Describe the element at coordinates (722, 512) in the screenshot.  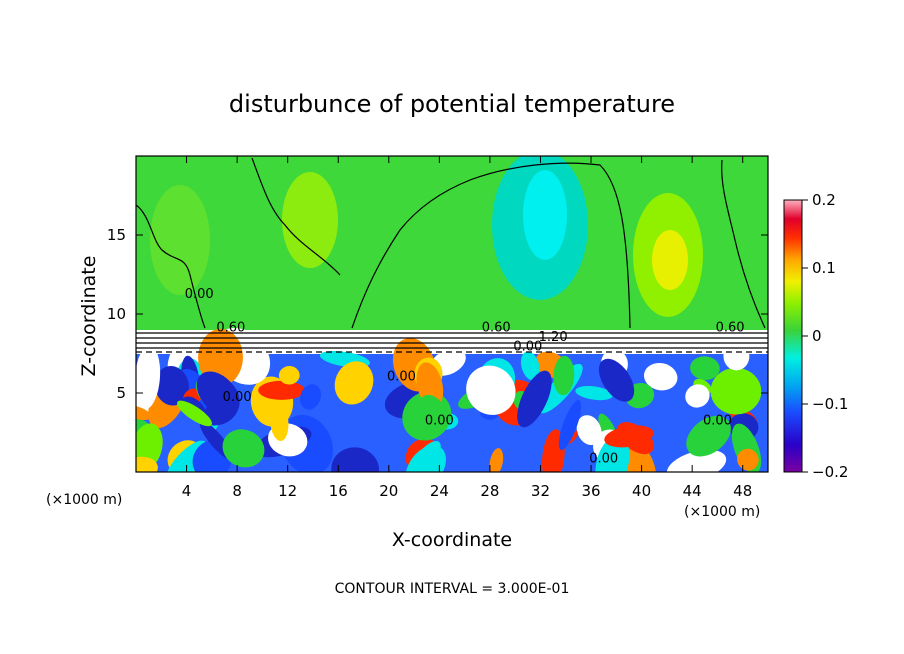
I see `x-unit-label: (×1000 m)` at that location.